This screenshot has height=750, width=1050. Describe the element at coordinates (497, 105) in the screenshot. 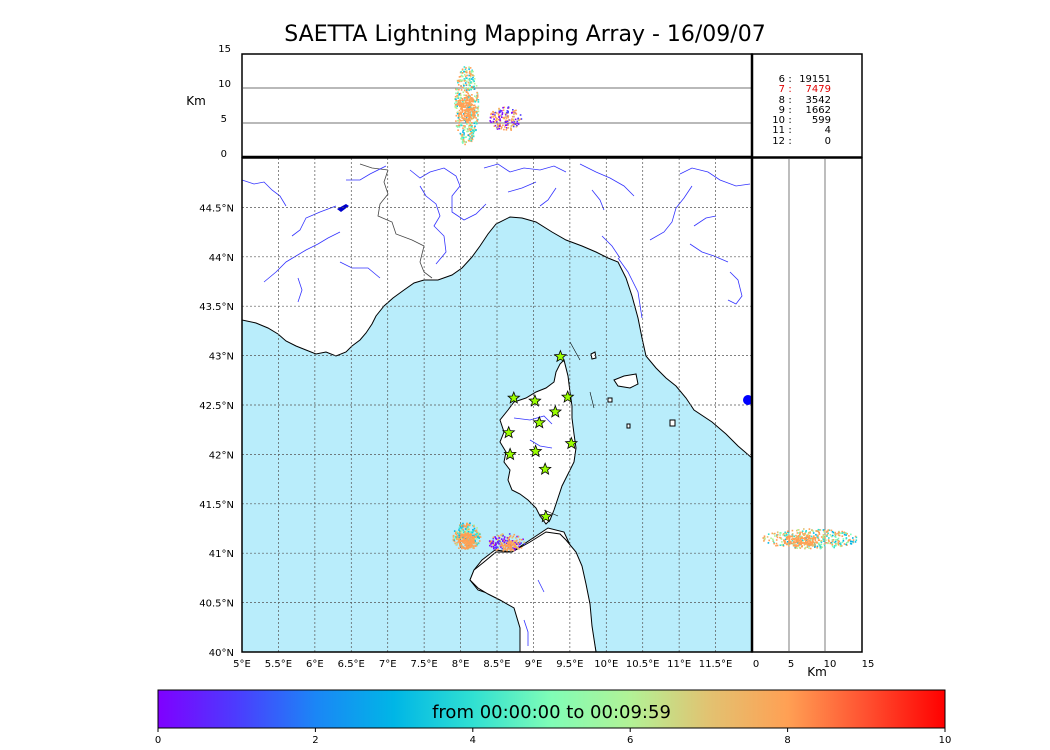

I see `top-panel-frame` at that location.